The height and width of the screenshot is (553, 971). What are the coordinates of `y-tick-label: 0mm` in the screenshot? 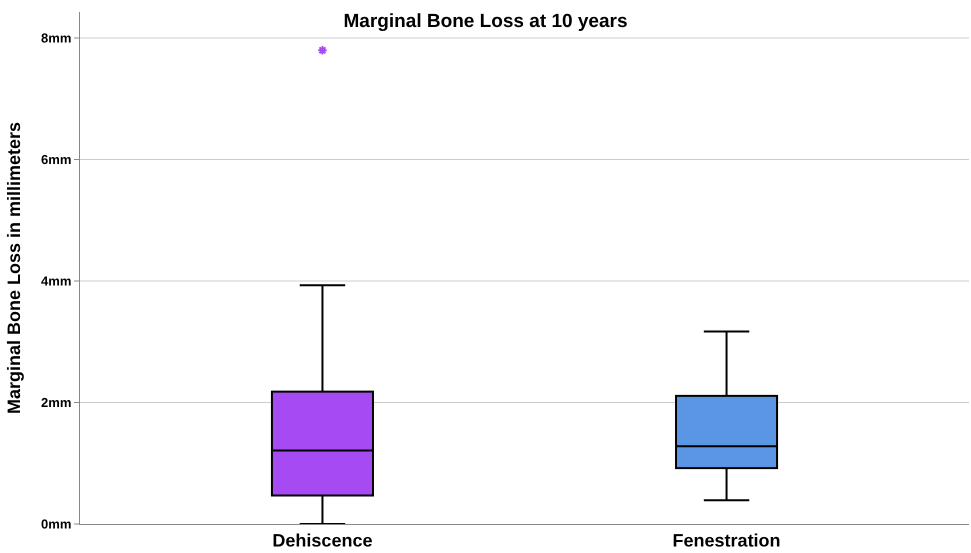 It's located at (56, 524).